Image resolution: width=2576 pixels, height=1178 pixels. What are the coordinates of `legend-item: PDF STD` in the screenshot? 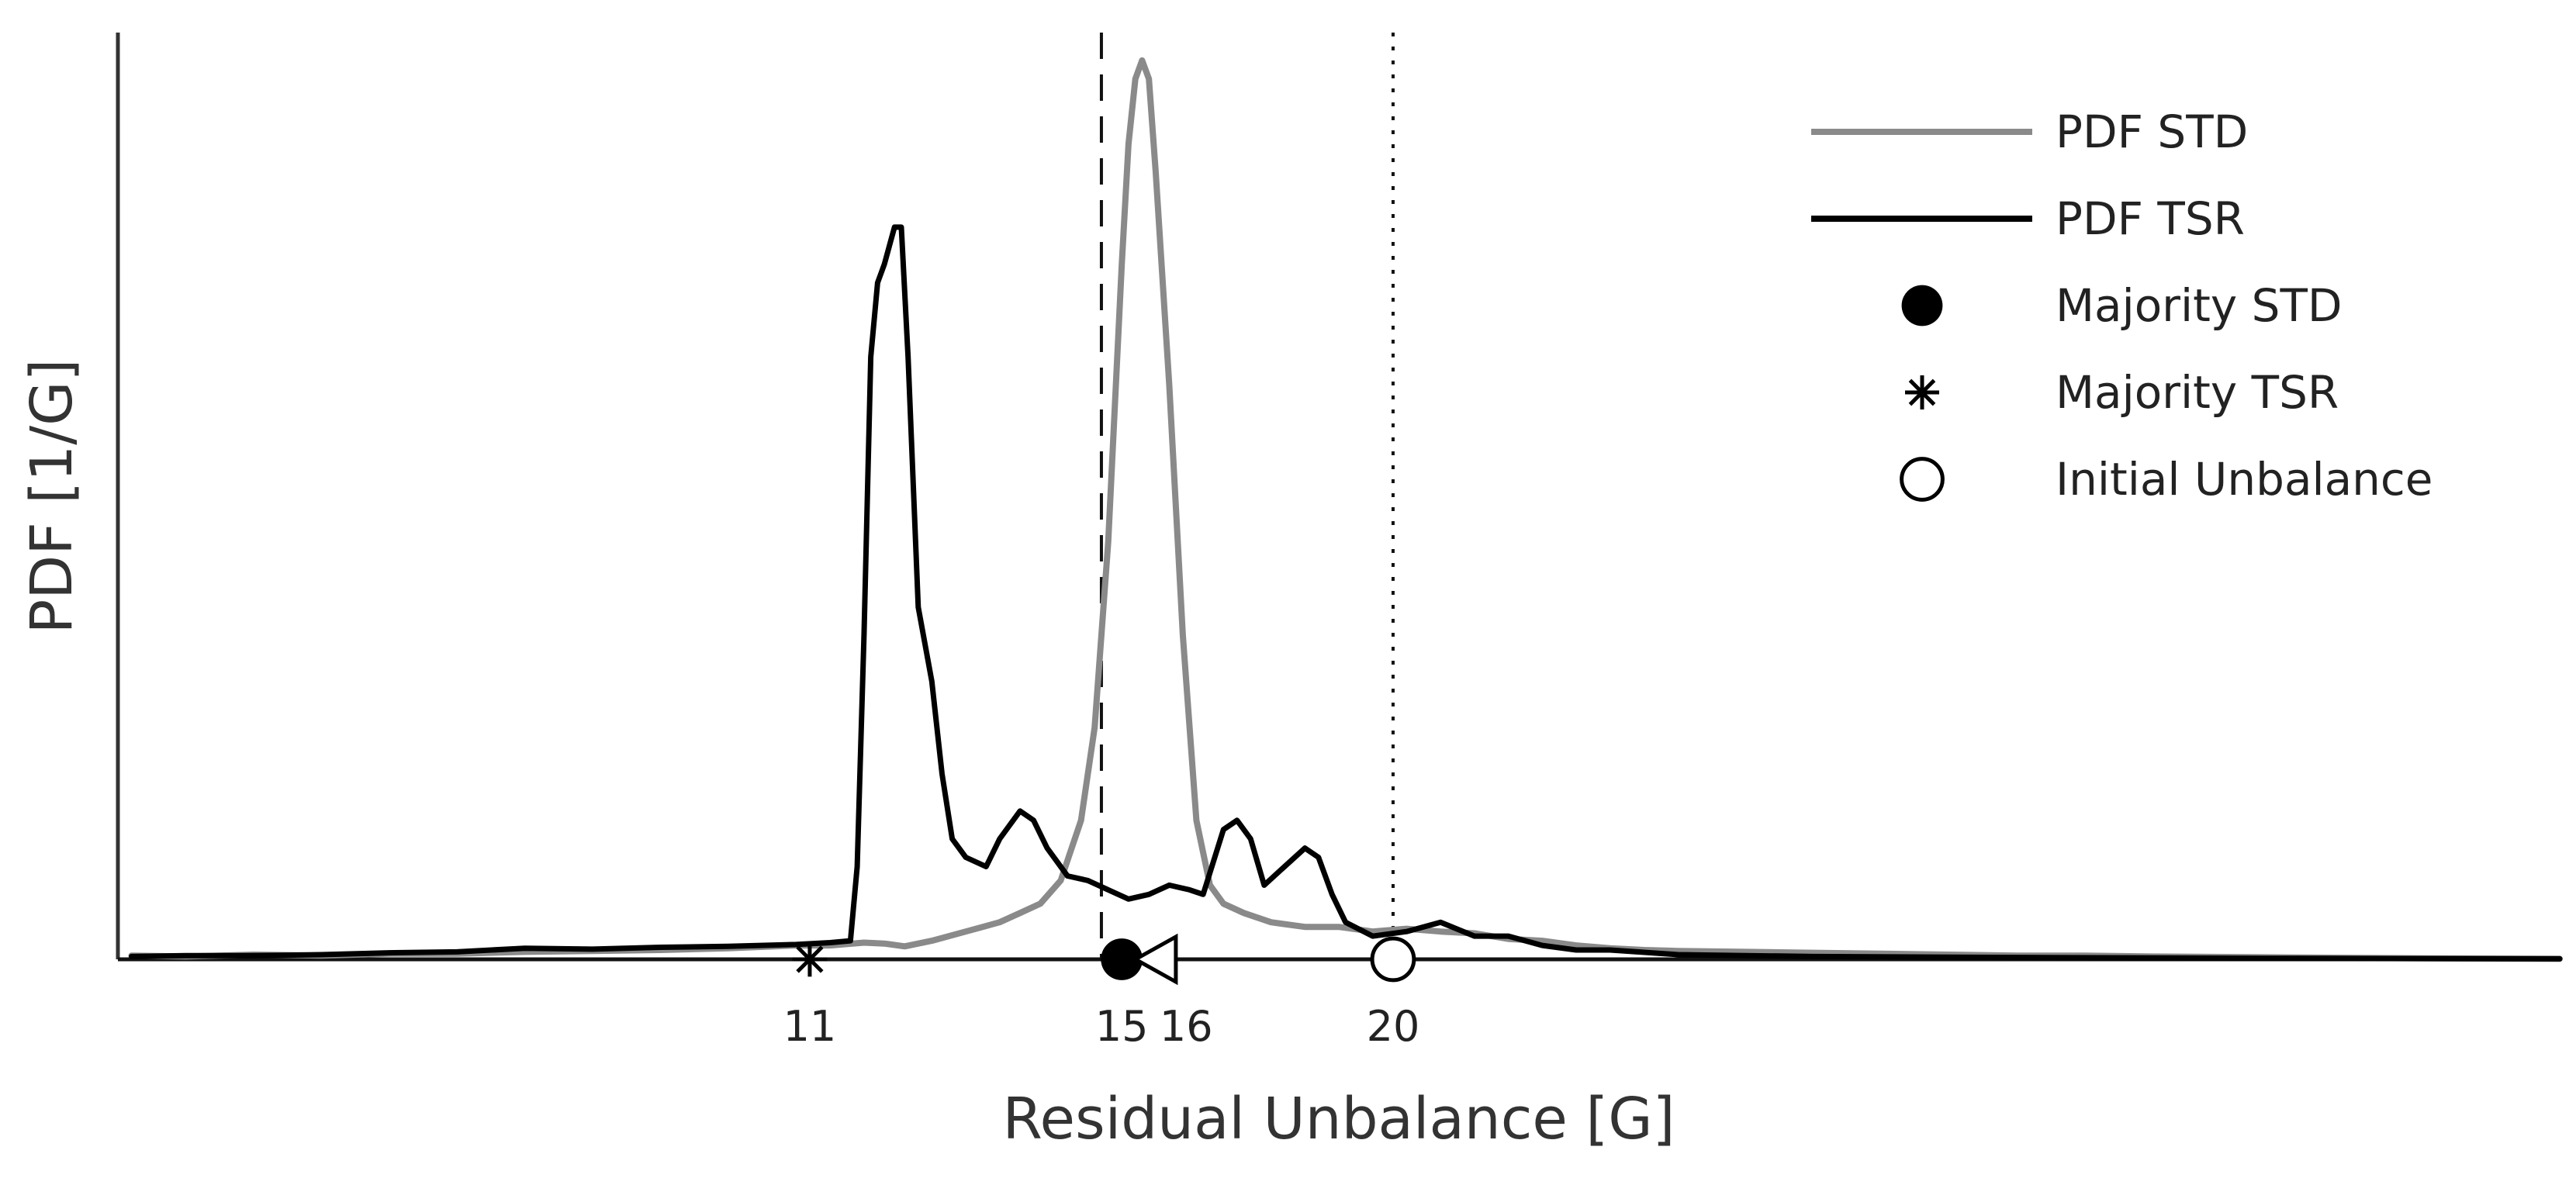 It's located at (2029, 131).